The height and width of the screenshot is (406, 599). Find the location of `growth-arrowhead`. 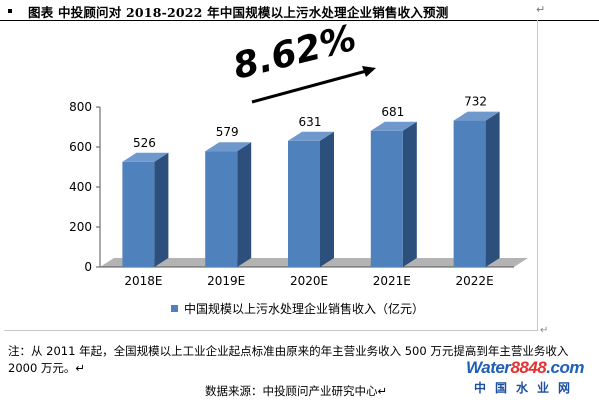

growth-arrowhead is located at coordinates (369, 71).